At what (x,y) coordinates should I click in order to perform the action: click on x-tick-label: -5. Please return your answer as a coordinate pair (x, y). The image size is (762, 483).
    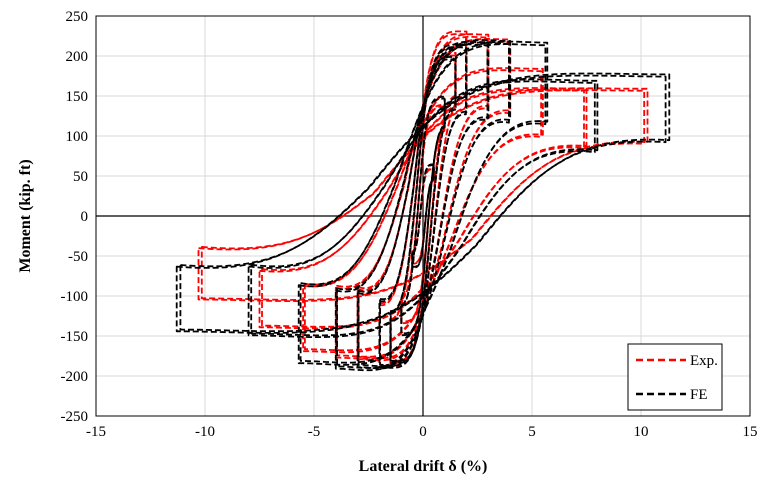
    Looking at the image, I should click on (314, 432).